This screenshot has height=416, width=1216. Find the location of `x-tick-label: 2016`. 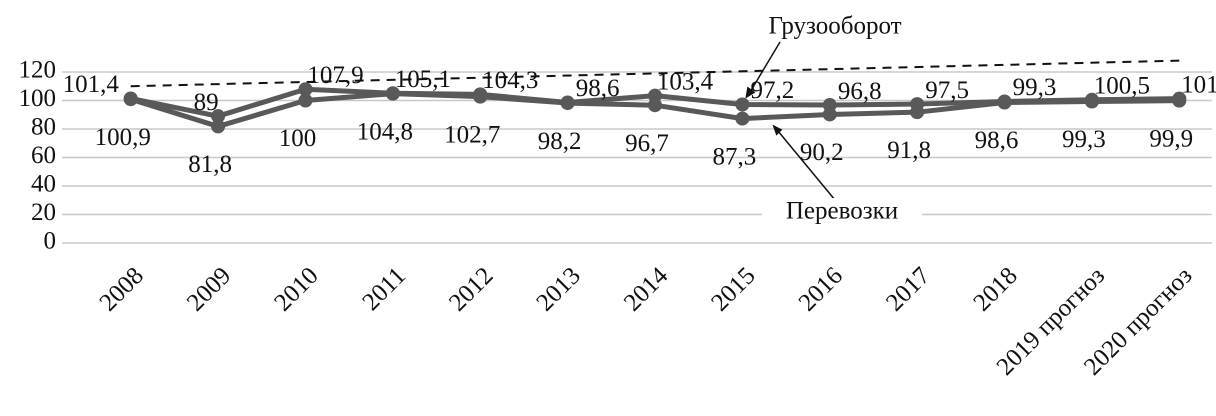

x-tick-label: 2016 is located at coordinates (821, 289).